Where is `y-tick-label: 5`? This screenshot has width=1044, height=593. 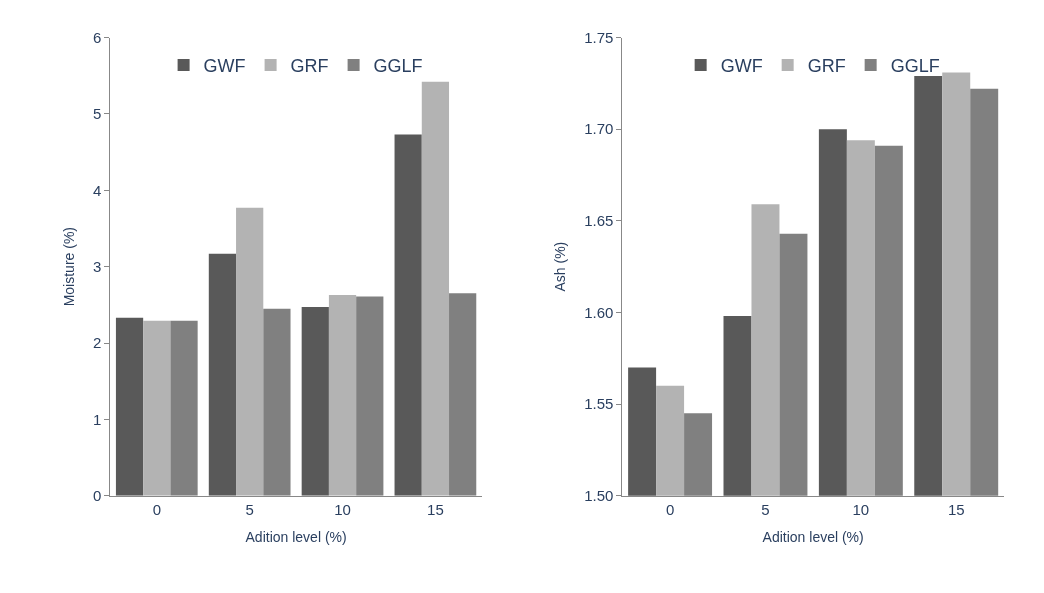 y-tick-label: 5 is located at coordinates (97, 114).